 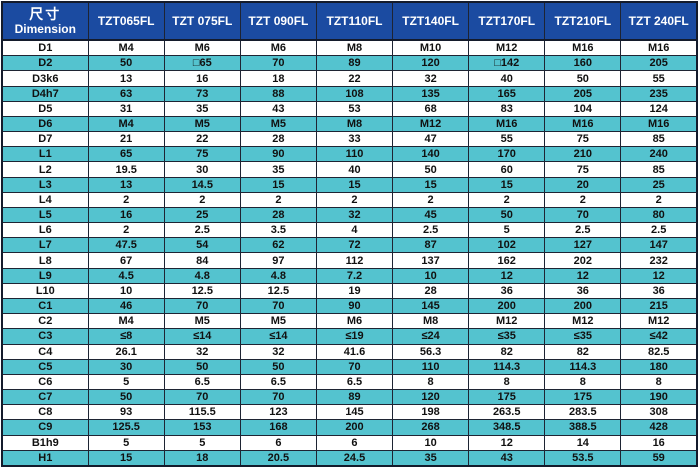 I want to click on cell: 25, so click(x=659, y=184).